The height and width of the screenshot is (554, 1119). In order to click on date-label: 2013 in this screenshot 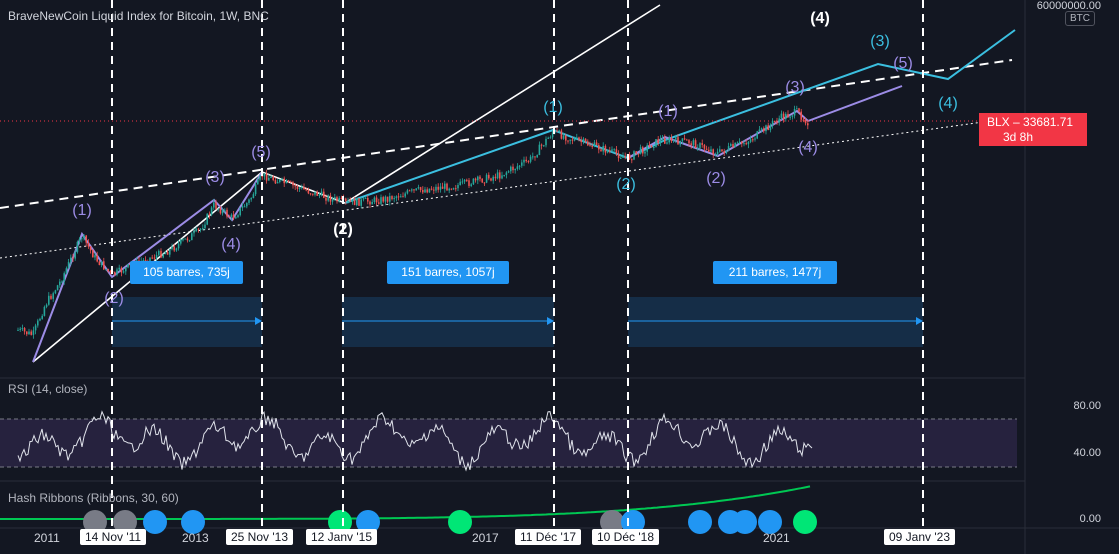, I will do `click(195, 538)`.